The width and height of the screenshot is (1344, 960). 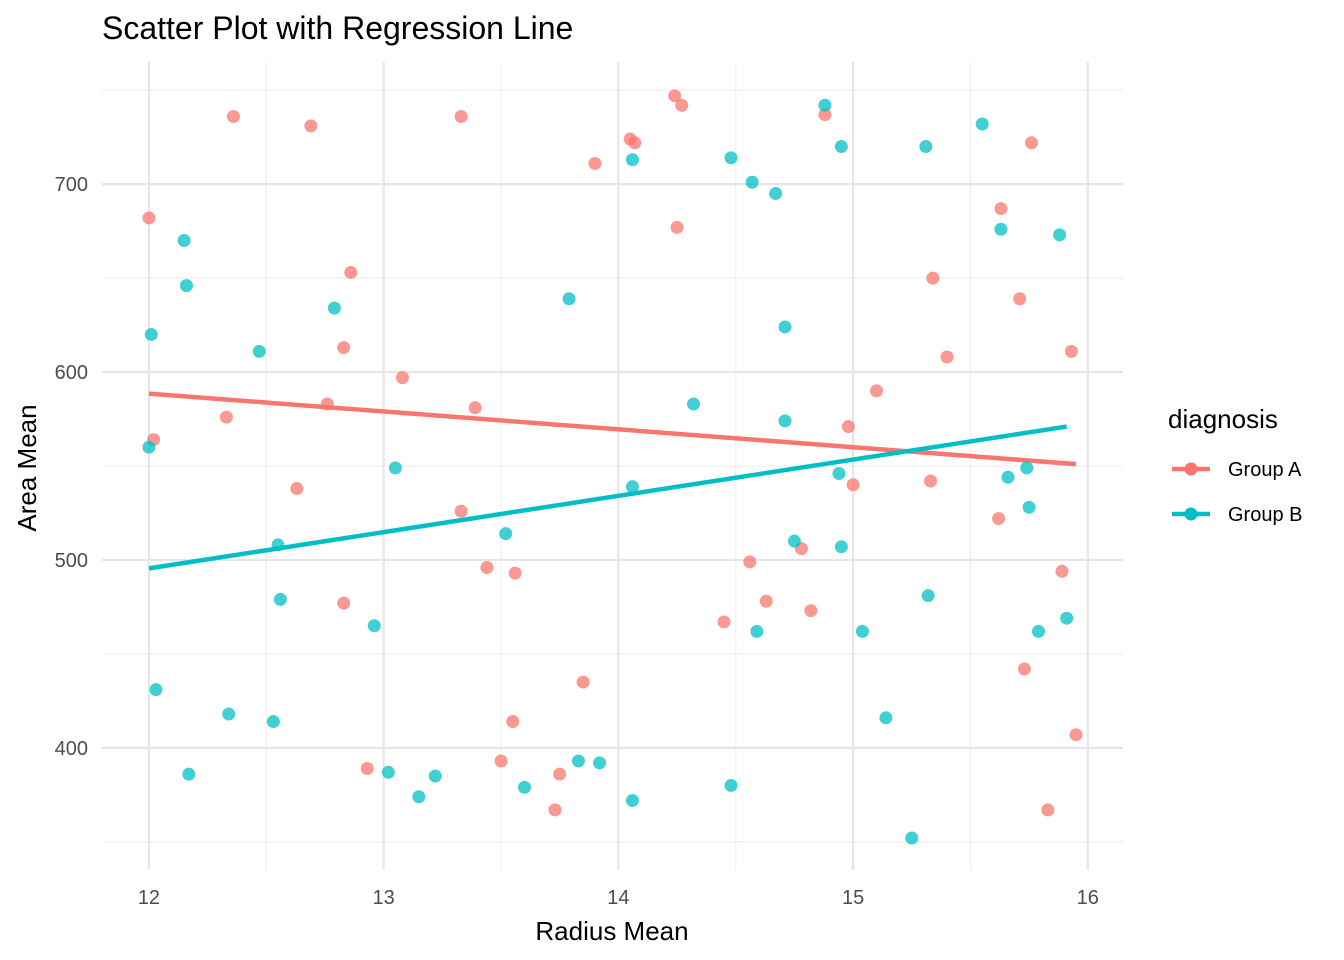 I want to click on regression-lines, so click(x=612, y=481).